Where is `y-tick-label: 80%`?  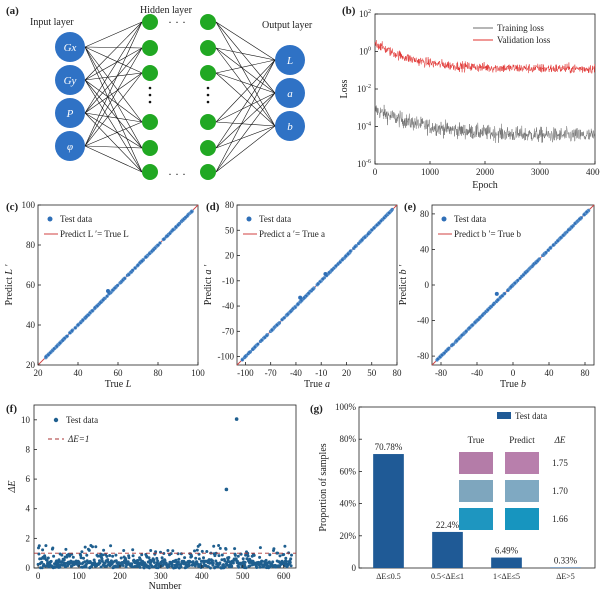 y-tick-label: 80% is located at coordinates (348, 439).